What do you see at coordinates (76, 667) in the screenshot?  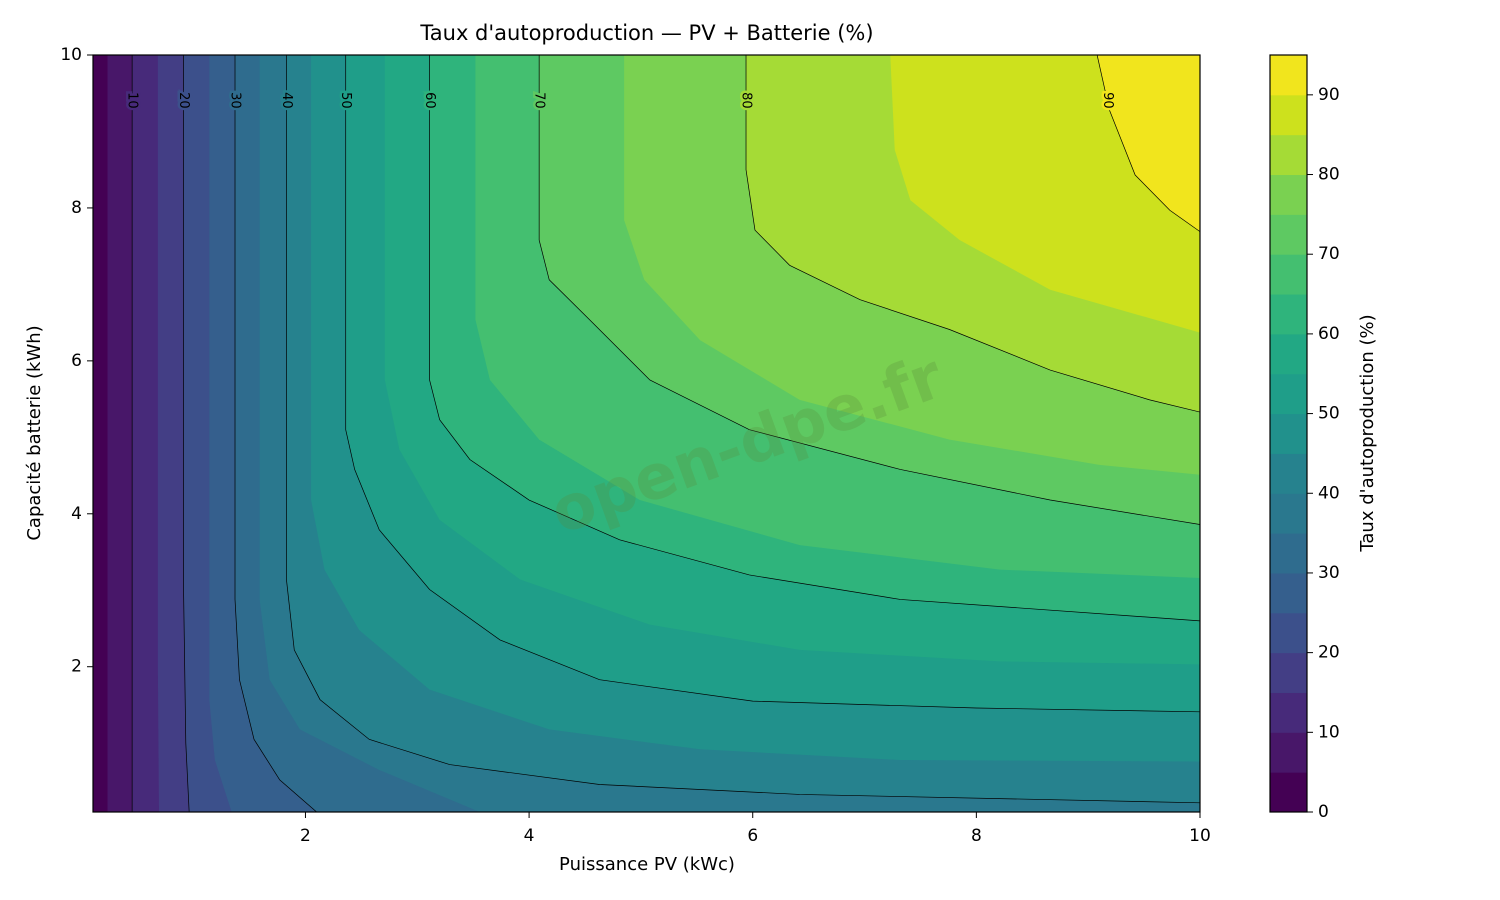 I see `y-tick-label: 2` at bounding box center [76, 667].